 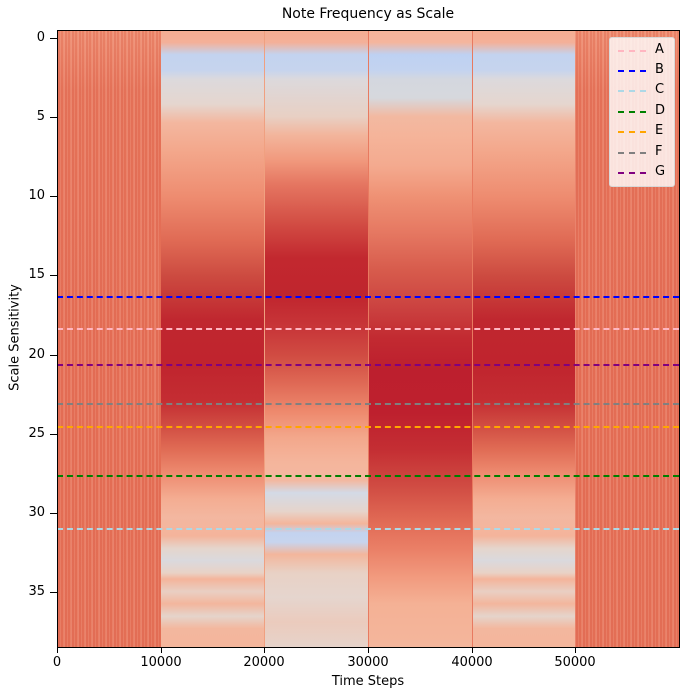 I want to click on legend-label: A, so click(x=659, y=49).